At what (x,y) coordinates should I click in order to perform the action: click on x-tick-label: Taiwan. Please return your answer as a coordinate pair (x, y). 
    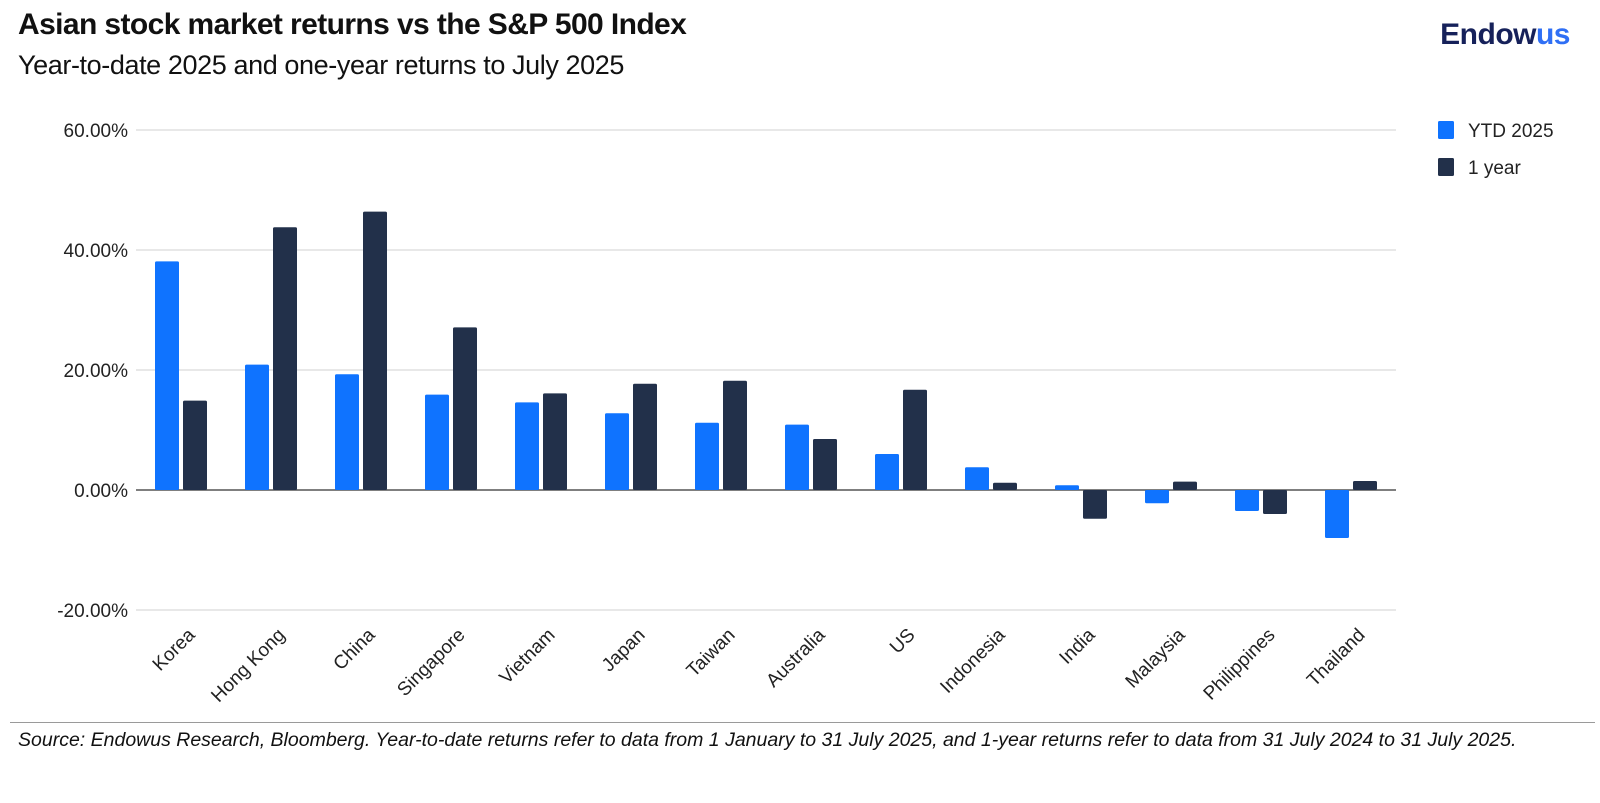
    Looking at the image, I should click on (711, 653).